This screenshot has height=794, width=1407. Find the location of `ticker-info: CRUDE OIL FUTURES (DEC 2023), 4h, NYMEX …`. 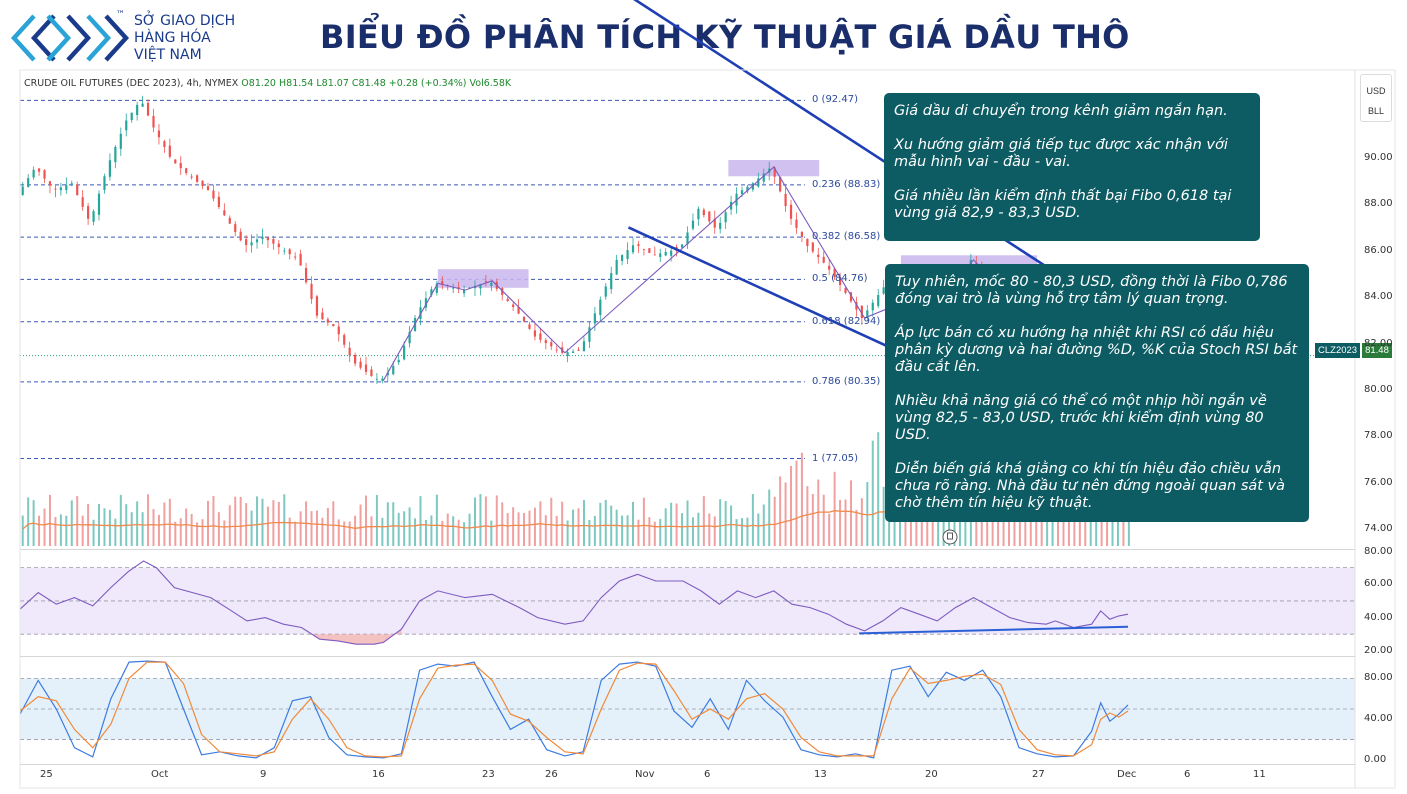

ticker-info: CRUDE OIL FUTURES (DEC 2023), 4h, NYMEX … is located at coordinates (267, 83).